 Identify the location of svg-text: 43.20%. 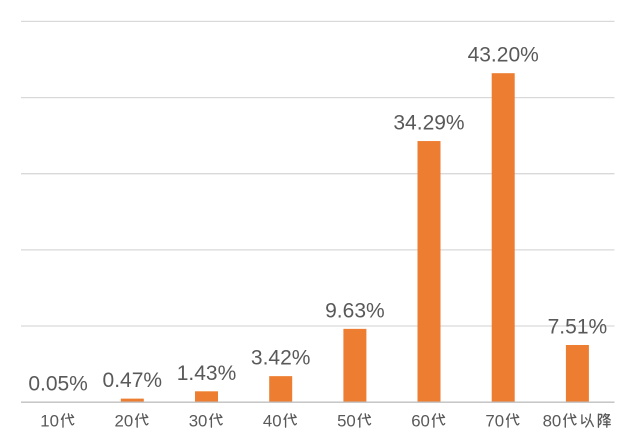
(503, 55).